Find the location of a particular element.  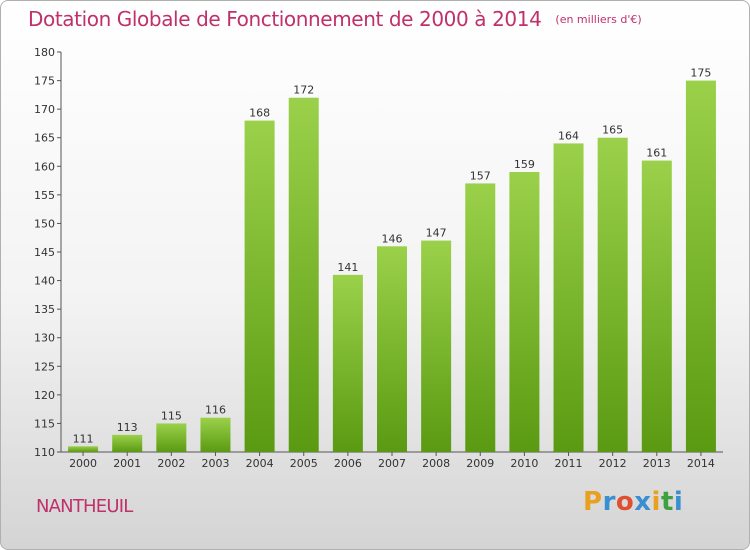

logo-letter: P is located at coordinates (593, 502).